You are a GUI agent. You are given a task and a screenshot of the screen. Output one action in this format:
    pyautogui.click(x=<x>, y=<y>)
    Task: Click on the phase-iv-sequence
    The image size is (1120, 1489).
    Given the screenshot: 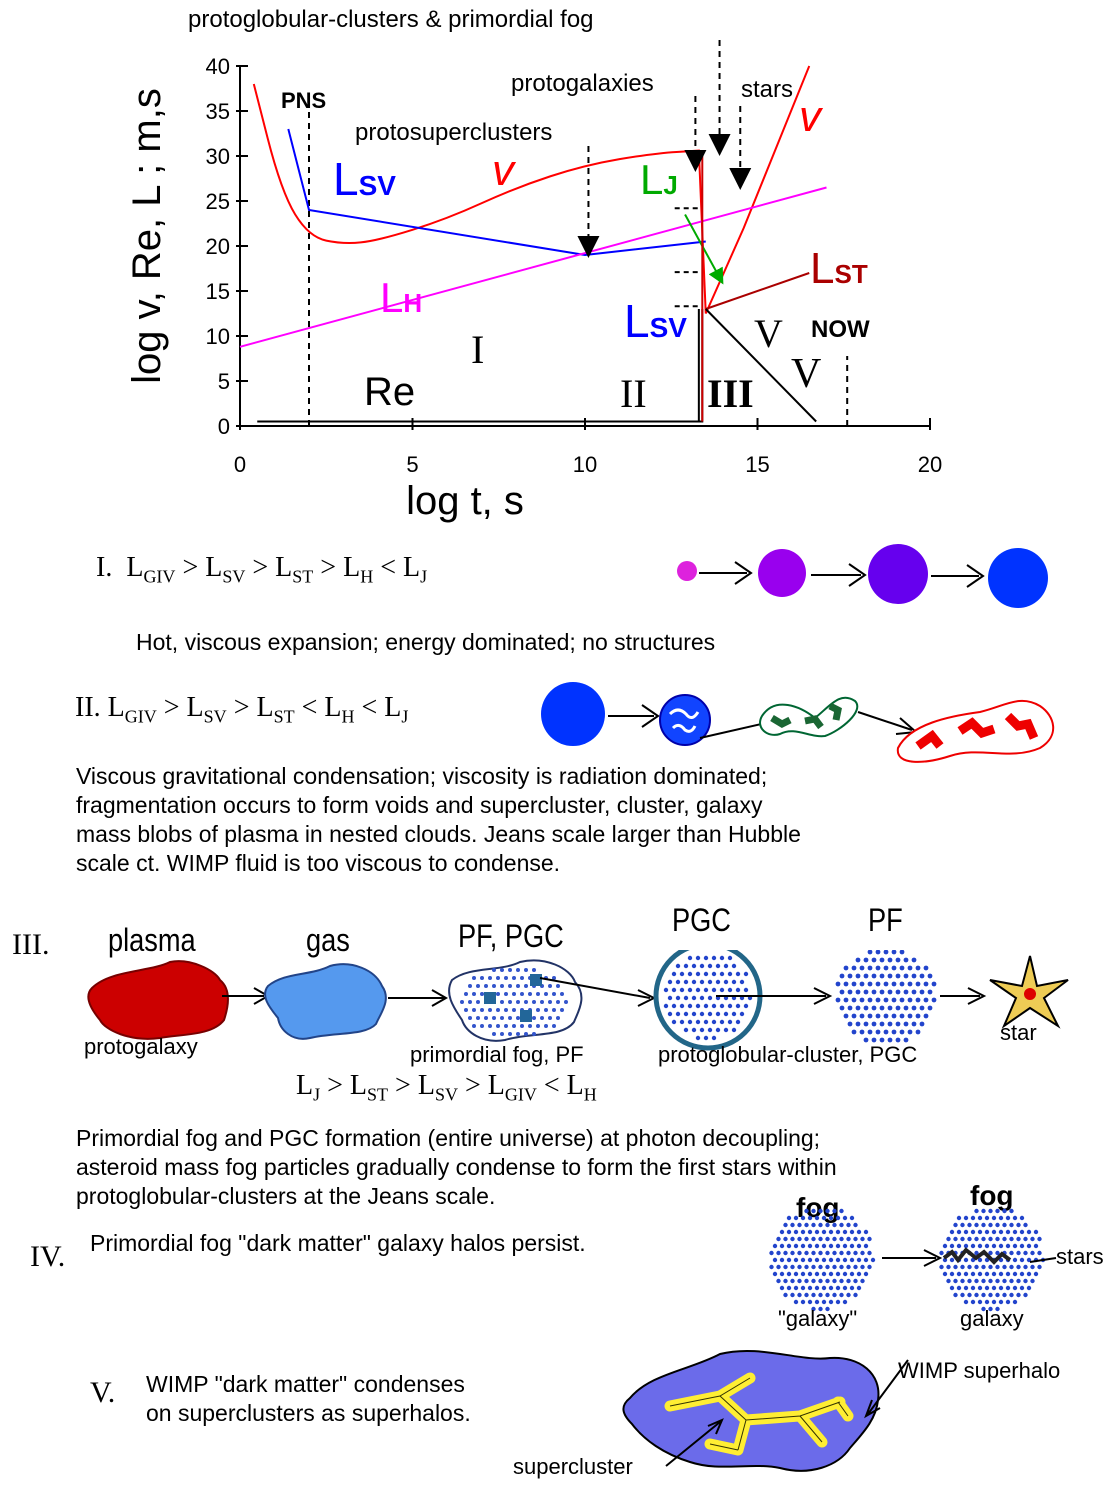 What is the action you would take?
    pyautogui.click(x=913, y=1260)
    